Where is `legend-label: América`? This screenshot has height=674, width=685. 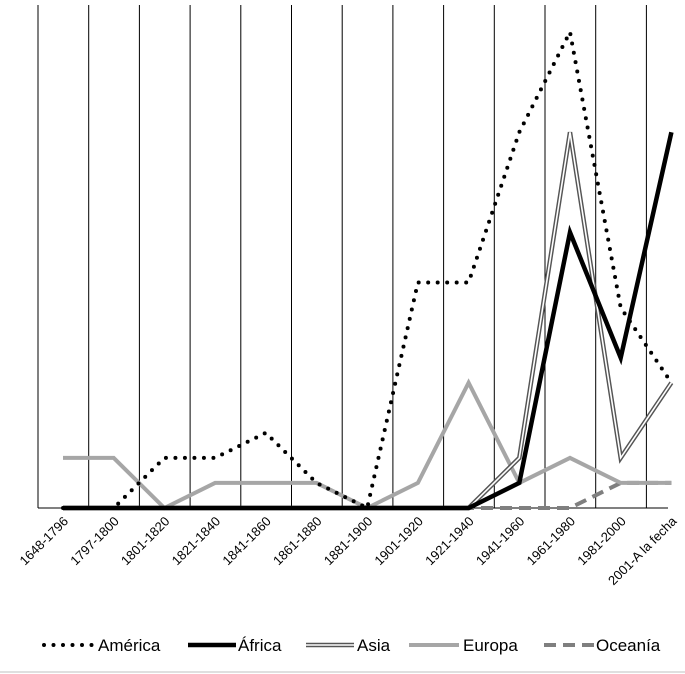 legend-label: América is located at coordinates (129, 645).